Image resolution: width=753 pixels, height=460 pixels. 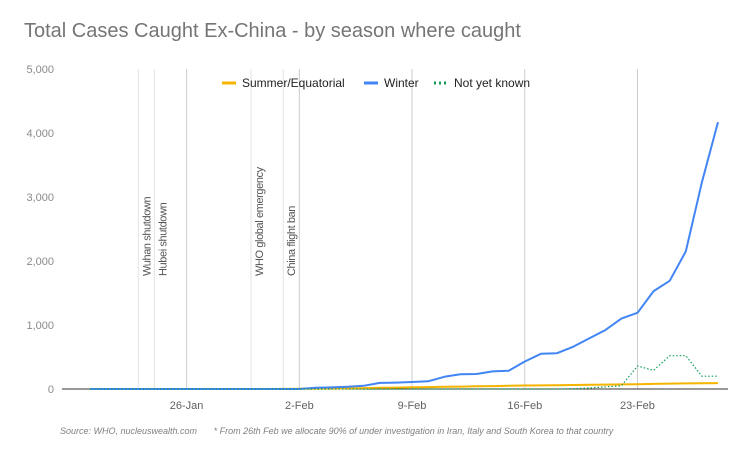 What do you see at coordinates (412, 406) in the screenshot?
I see `x-tick-label: 9-Feb` at bounding box center [412, 406].